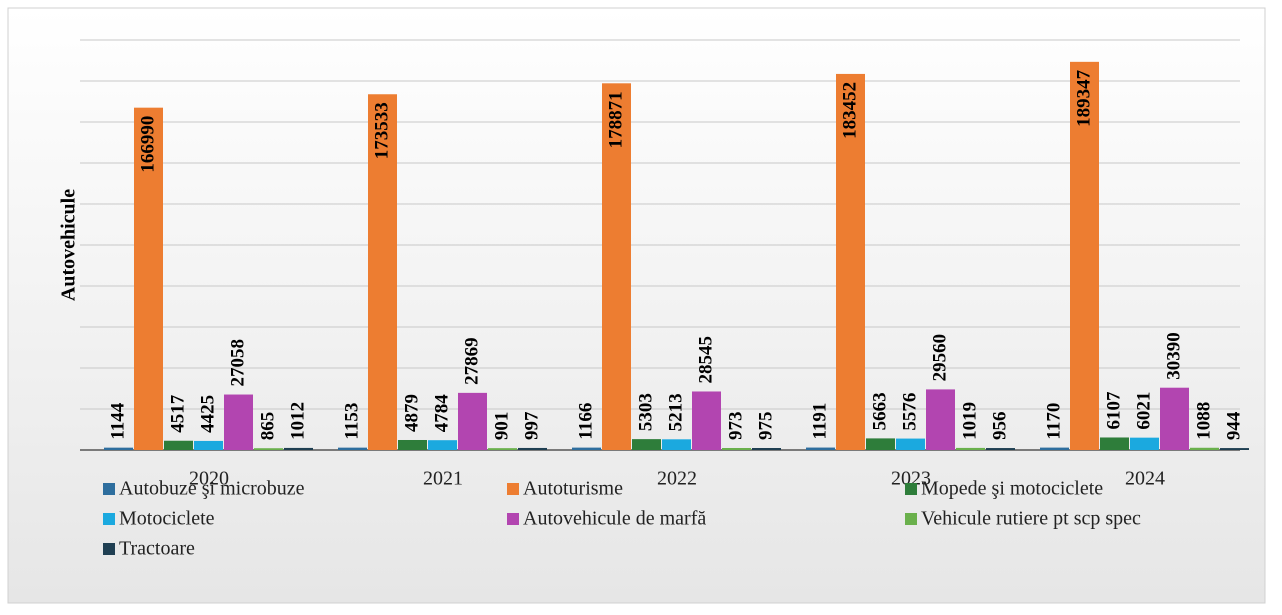  What do you see at coordinates (585, 421) in the screenshot?
I see `data-label: 1166` at bounding box center [585, 421].